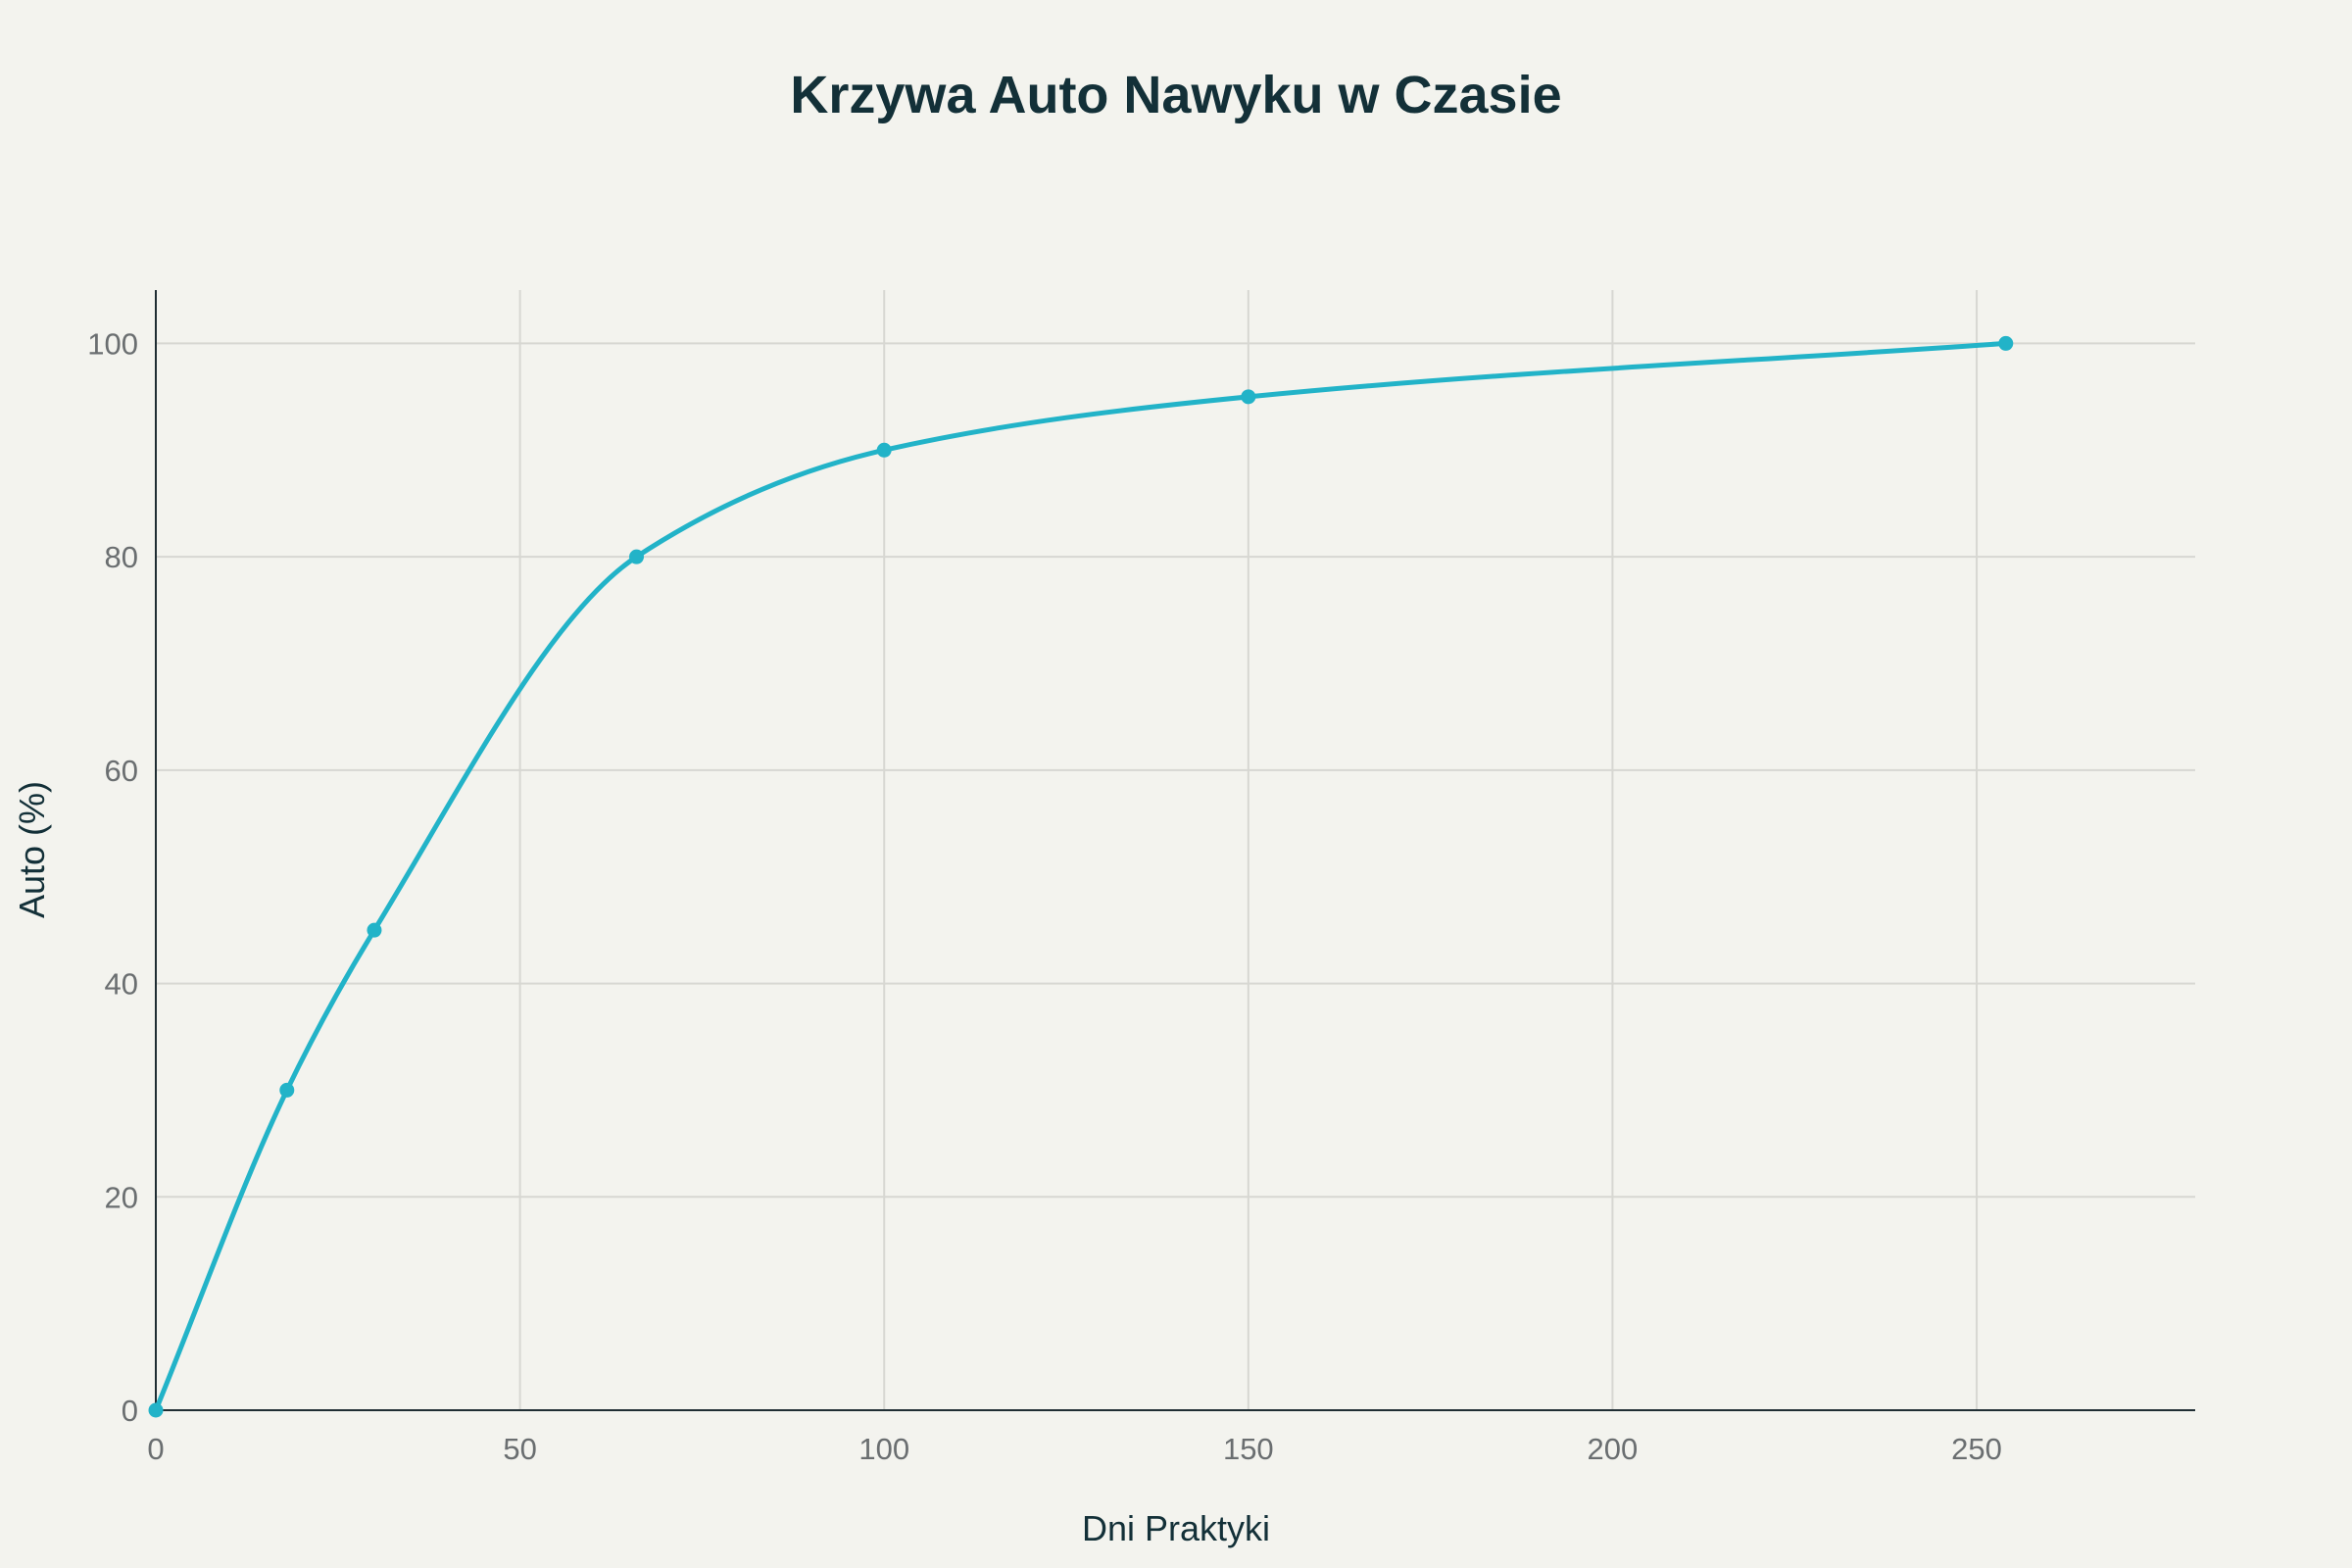 The width and height of the screenshot is (2352, 1568). I want to click on y-tick-label: 40, so click(121, 984).